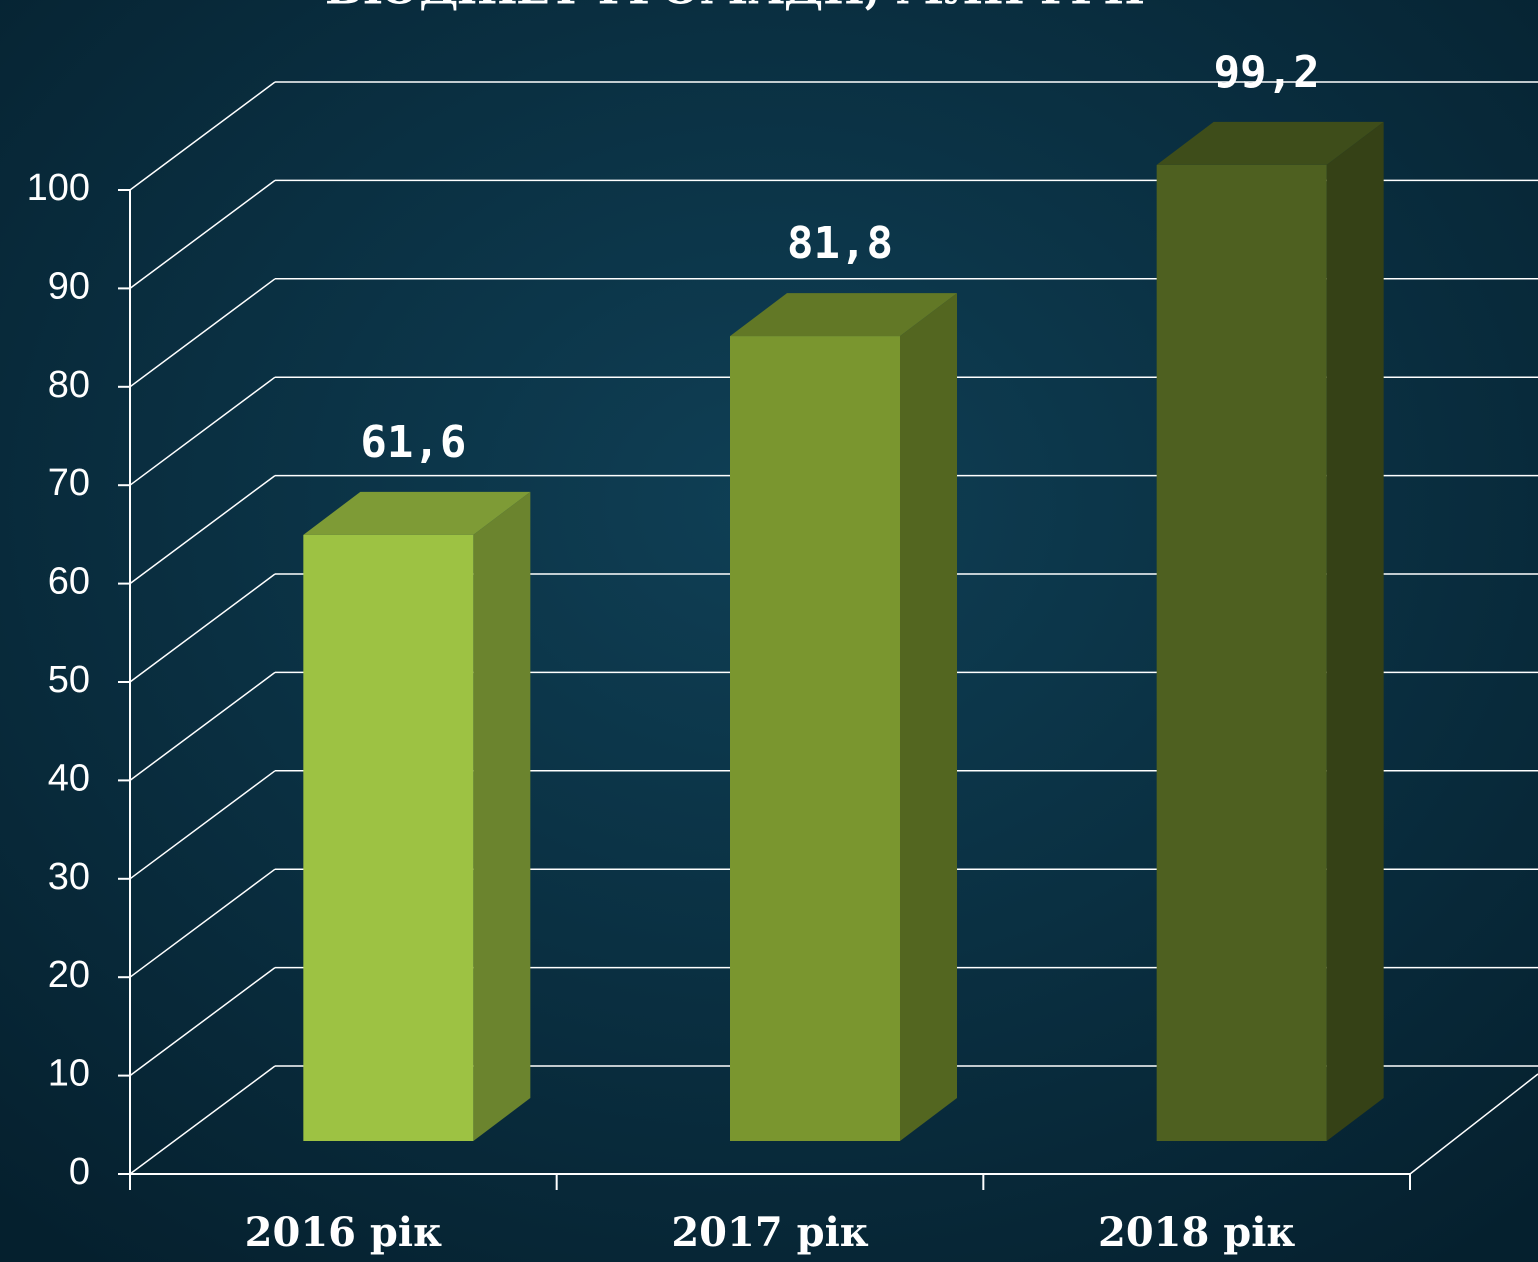 This screenshot has height=1262, width=1538. I want to click on x-tick-label: 2017 рік, so click(769, 1232).